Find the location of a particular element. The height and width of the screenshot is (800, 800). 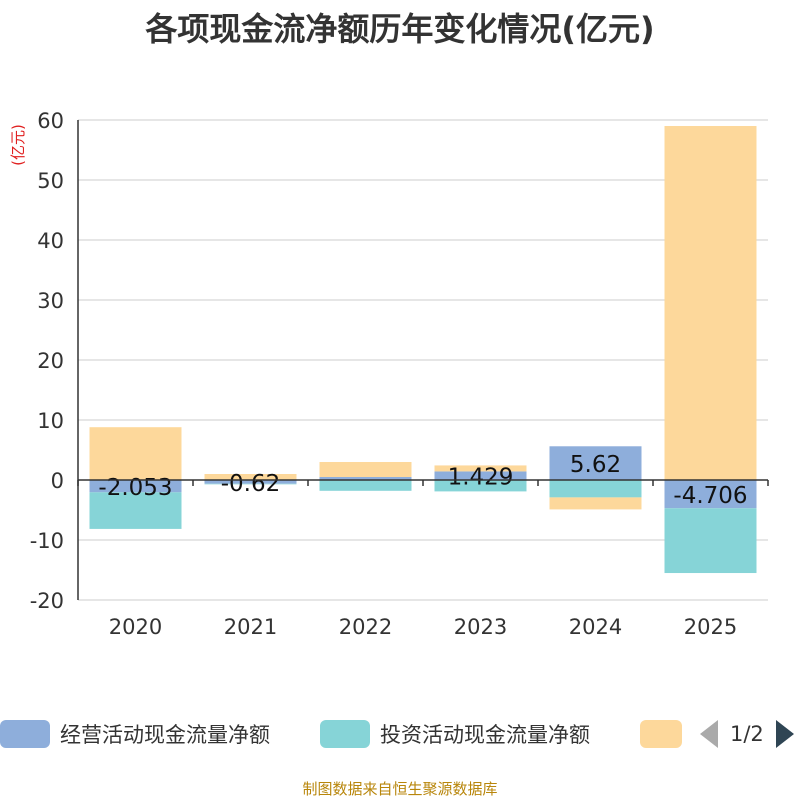

y-tick-label: 10 is located at coordinates (50, 421).